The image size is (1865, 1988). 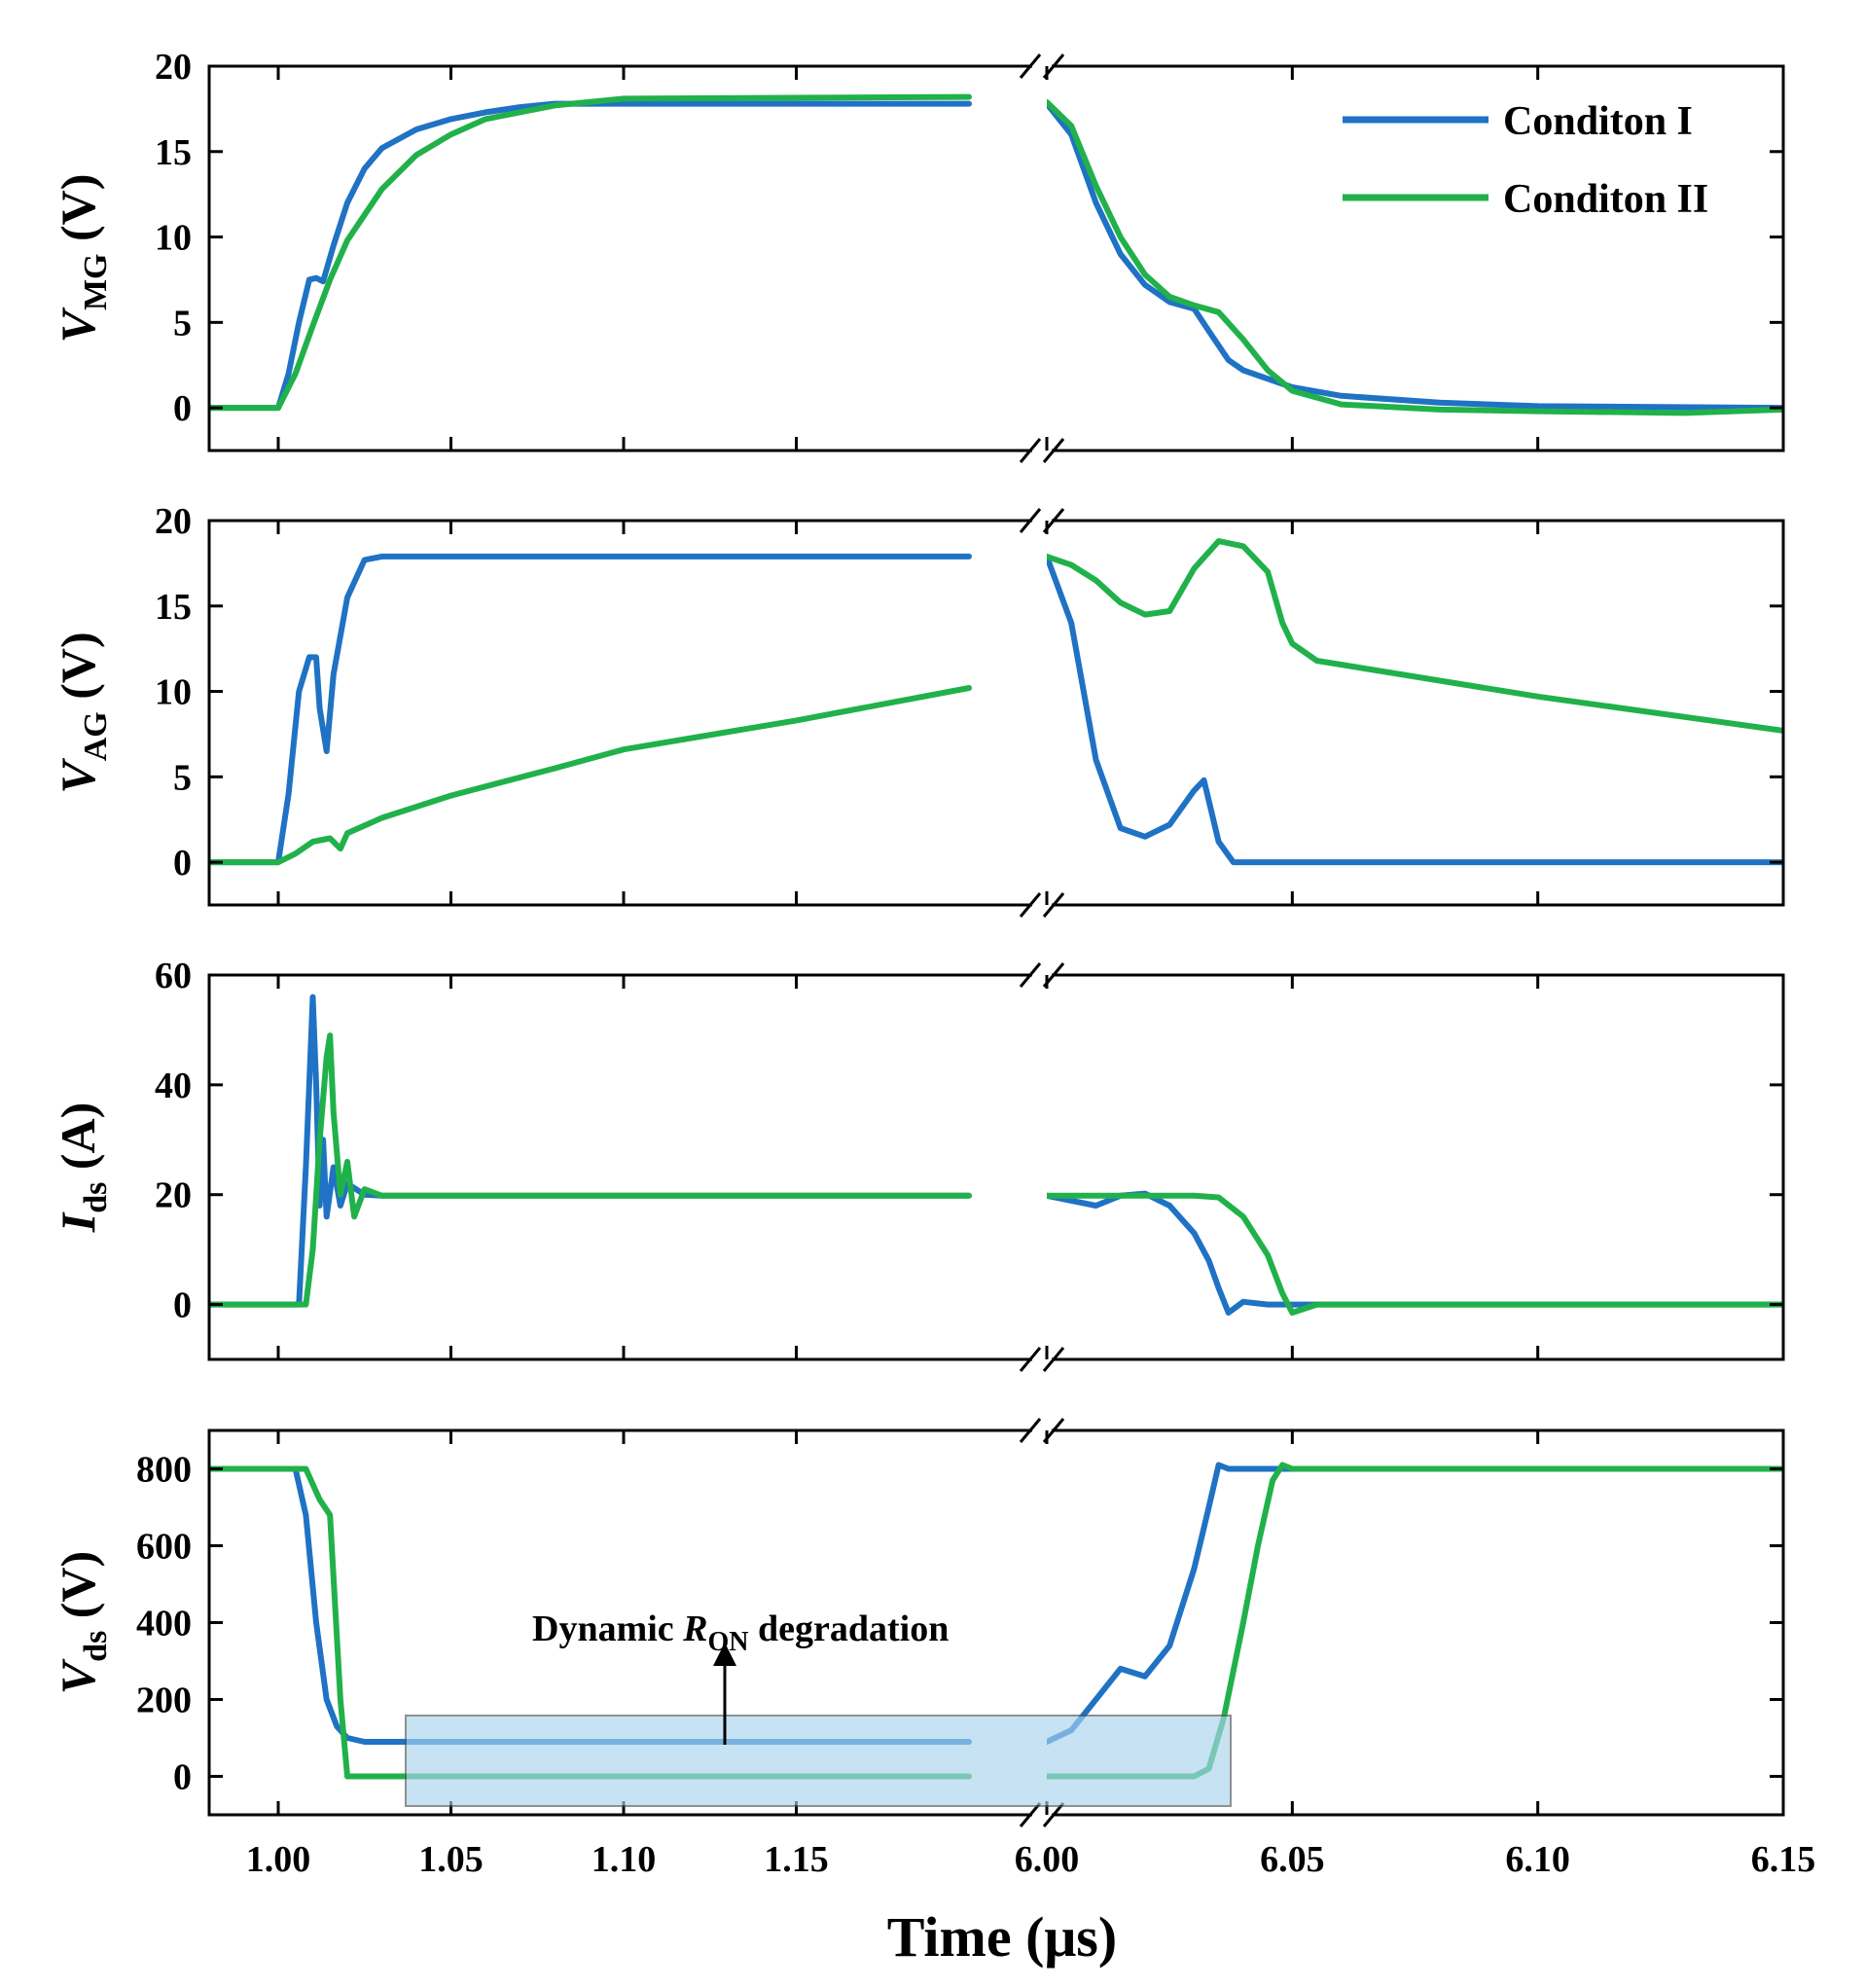 I want to click on vds-series-1-line-a, so click(x=590, y=1605).